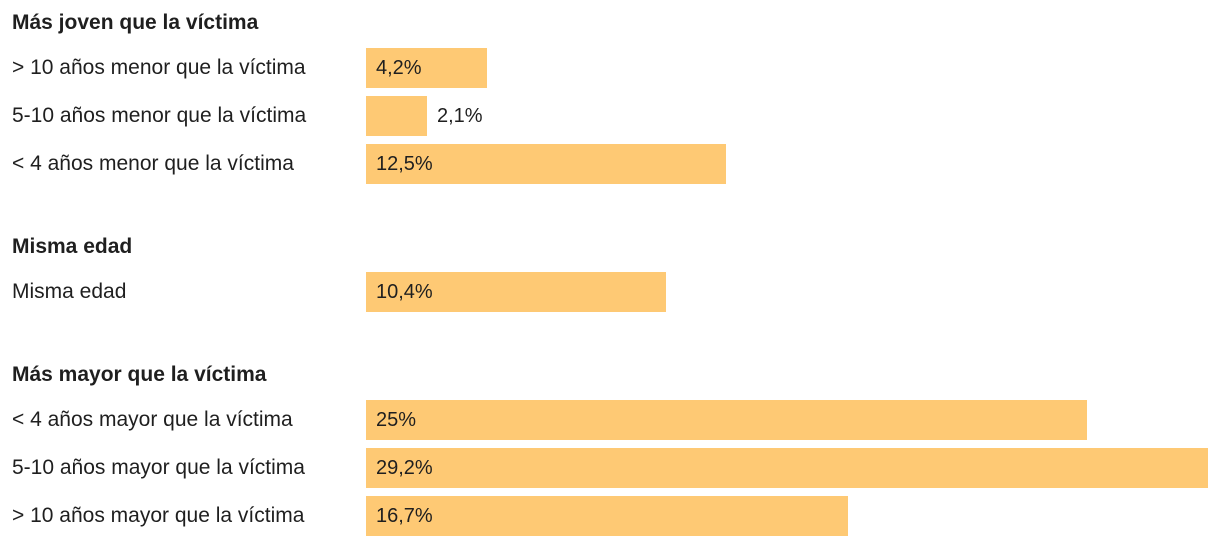  Describe the element at coordinates (404, 516) in the screenshot. I see `data-label: 16,7%` at that location.